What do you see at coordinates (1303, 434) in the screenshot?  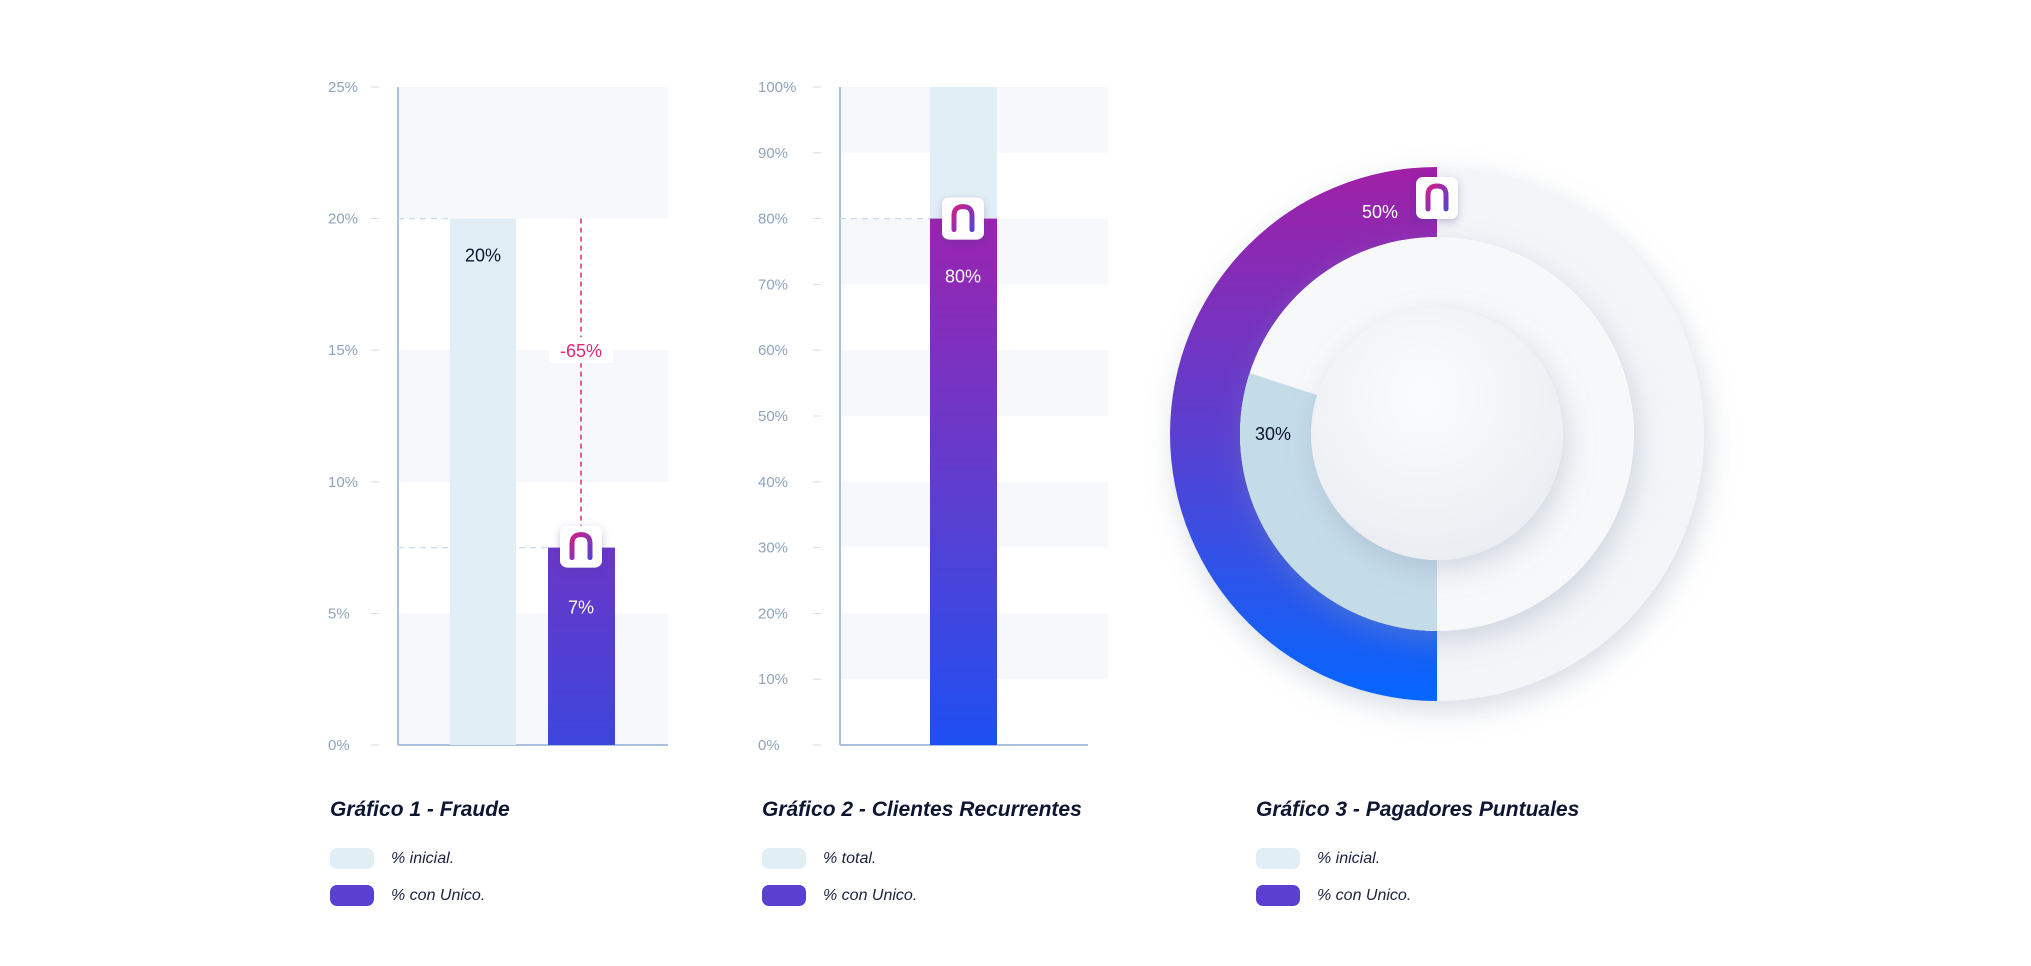 I see `outer-ring-segment-unico` at bounding box center [1303, 434].